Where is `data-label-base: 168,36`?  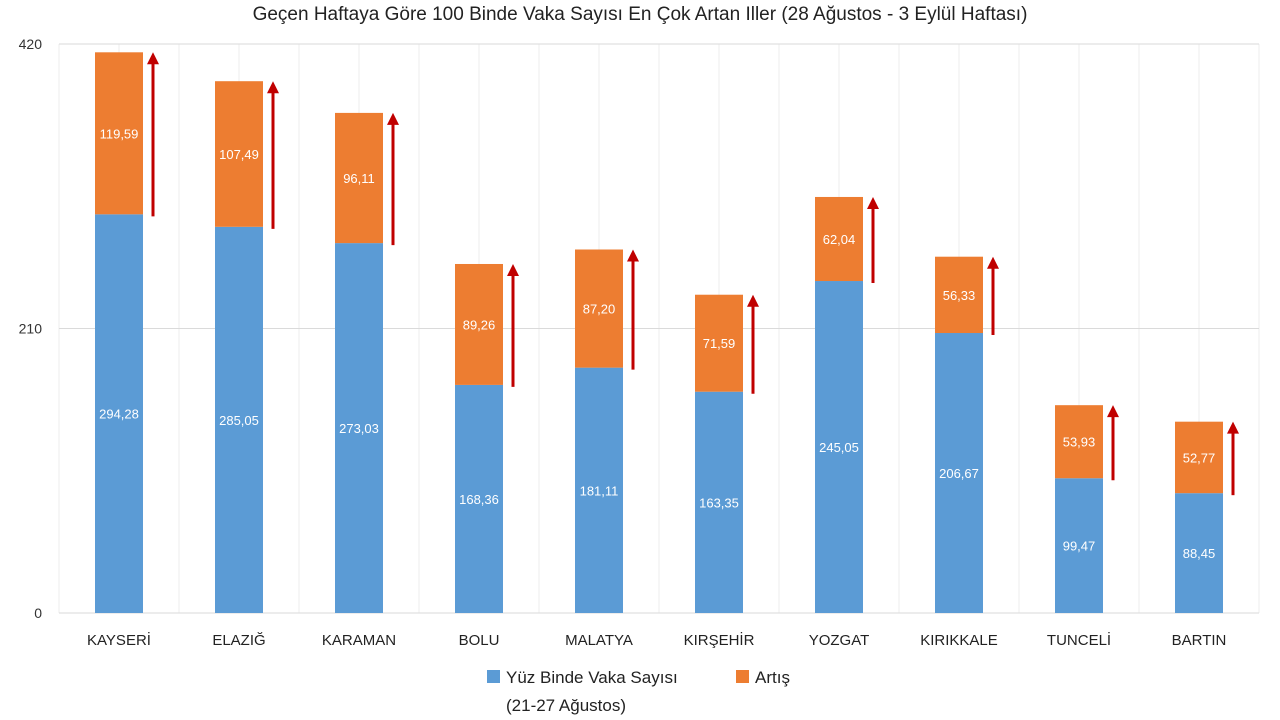
data-label-base: 168,36 is located at coordinates (479, 499).